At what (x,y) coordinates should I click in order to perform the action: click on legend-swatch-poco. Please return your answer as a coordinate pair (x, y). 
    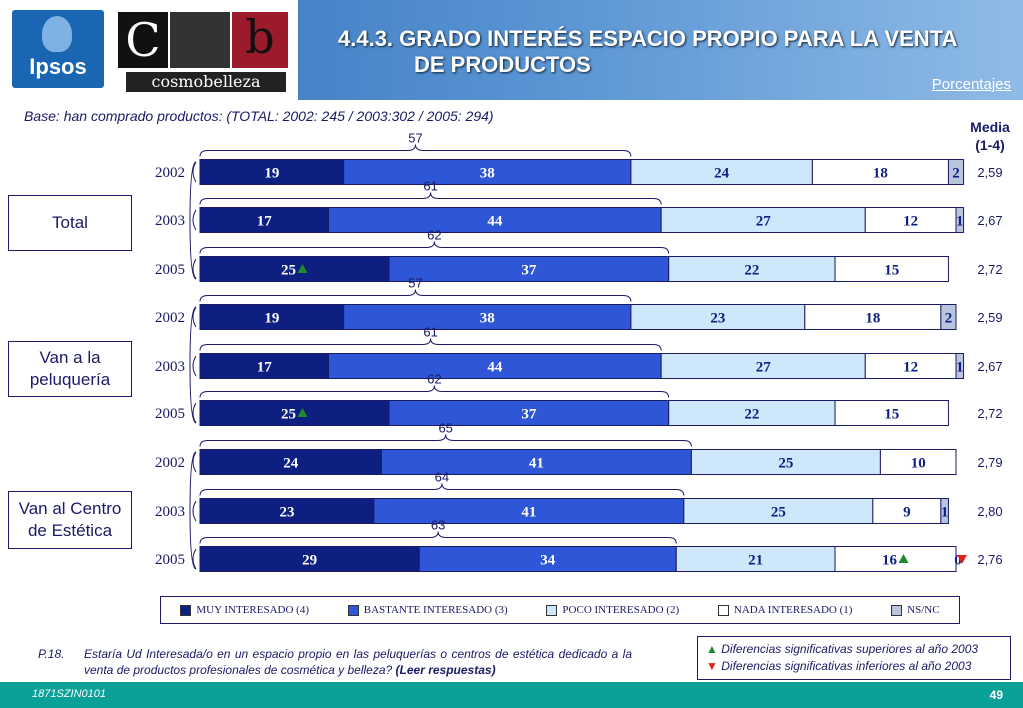
    Looking at the image, I should click on (552, 610).